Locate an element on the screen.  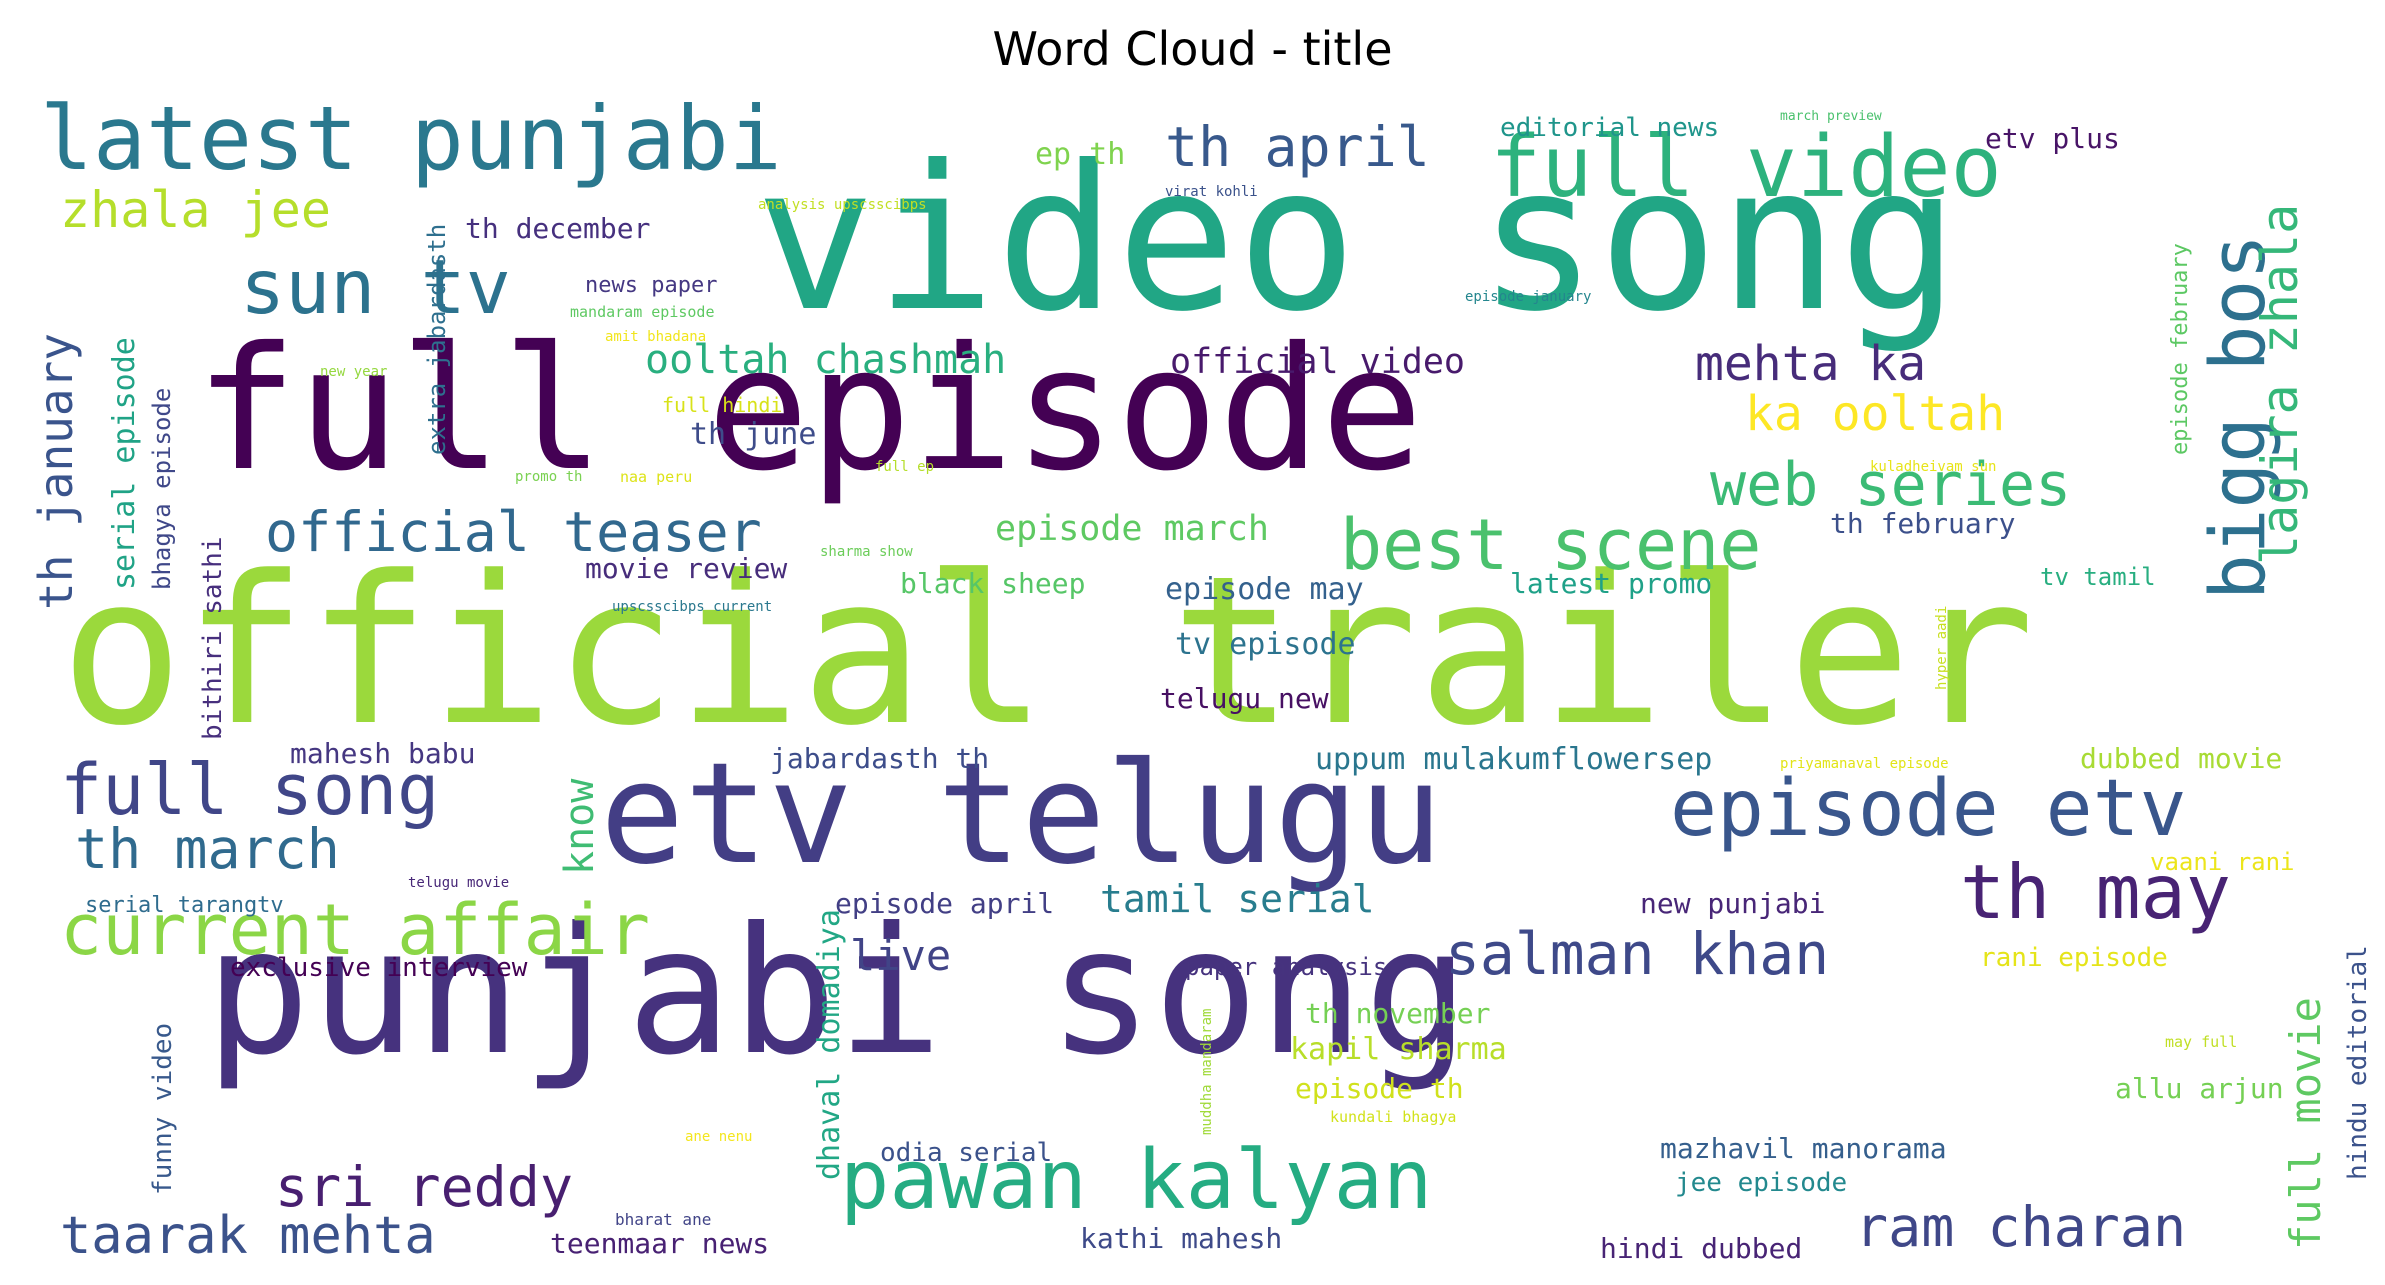
word-naa-peru: naa peru is located at coordinates (656, 477).